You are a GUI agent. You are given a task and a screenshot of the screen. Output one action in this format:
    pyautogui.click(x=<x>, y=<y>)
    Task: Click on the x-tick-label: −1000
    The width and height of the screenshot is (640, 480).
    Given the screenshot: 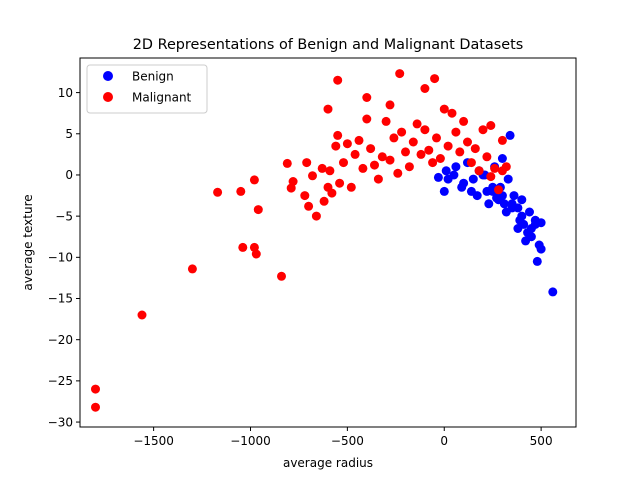 What is the action you would take?
    pyautogui.click(x=250, y=441)
    